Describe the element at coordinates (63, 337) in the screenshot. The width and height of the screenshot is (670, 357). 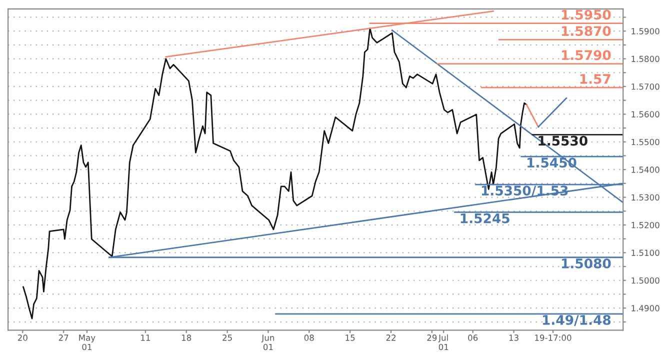
I see `x-tick-label: 27` at that location.